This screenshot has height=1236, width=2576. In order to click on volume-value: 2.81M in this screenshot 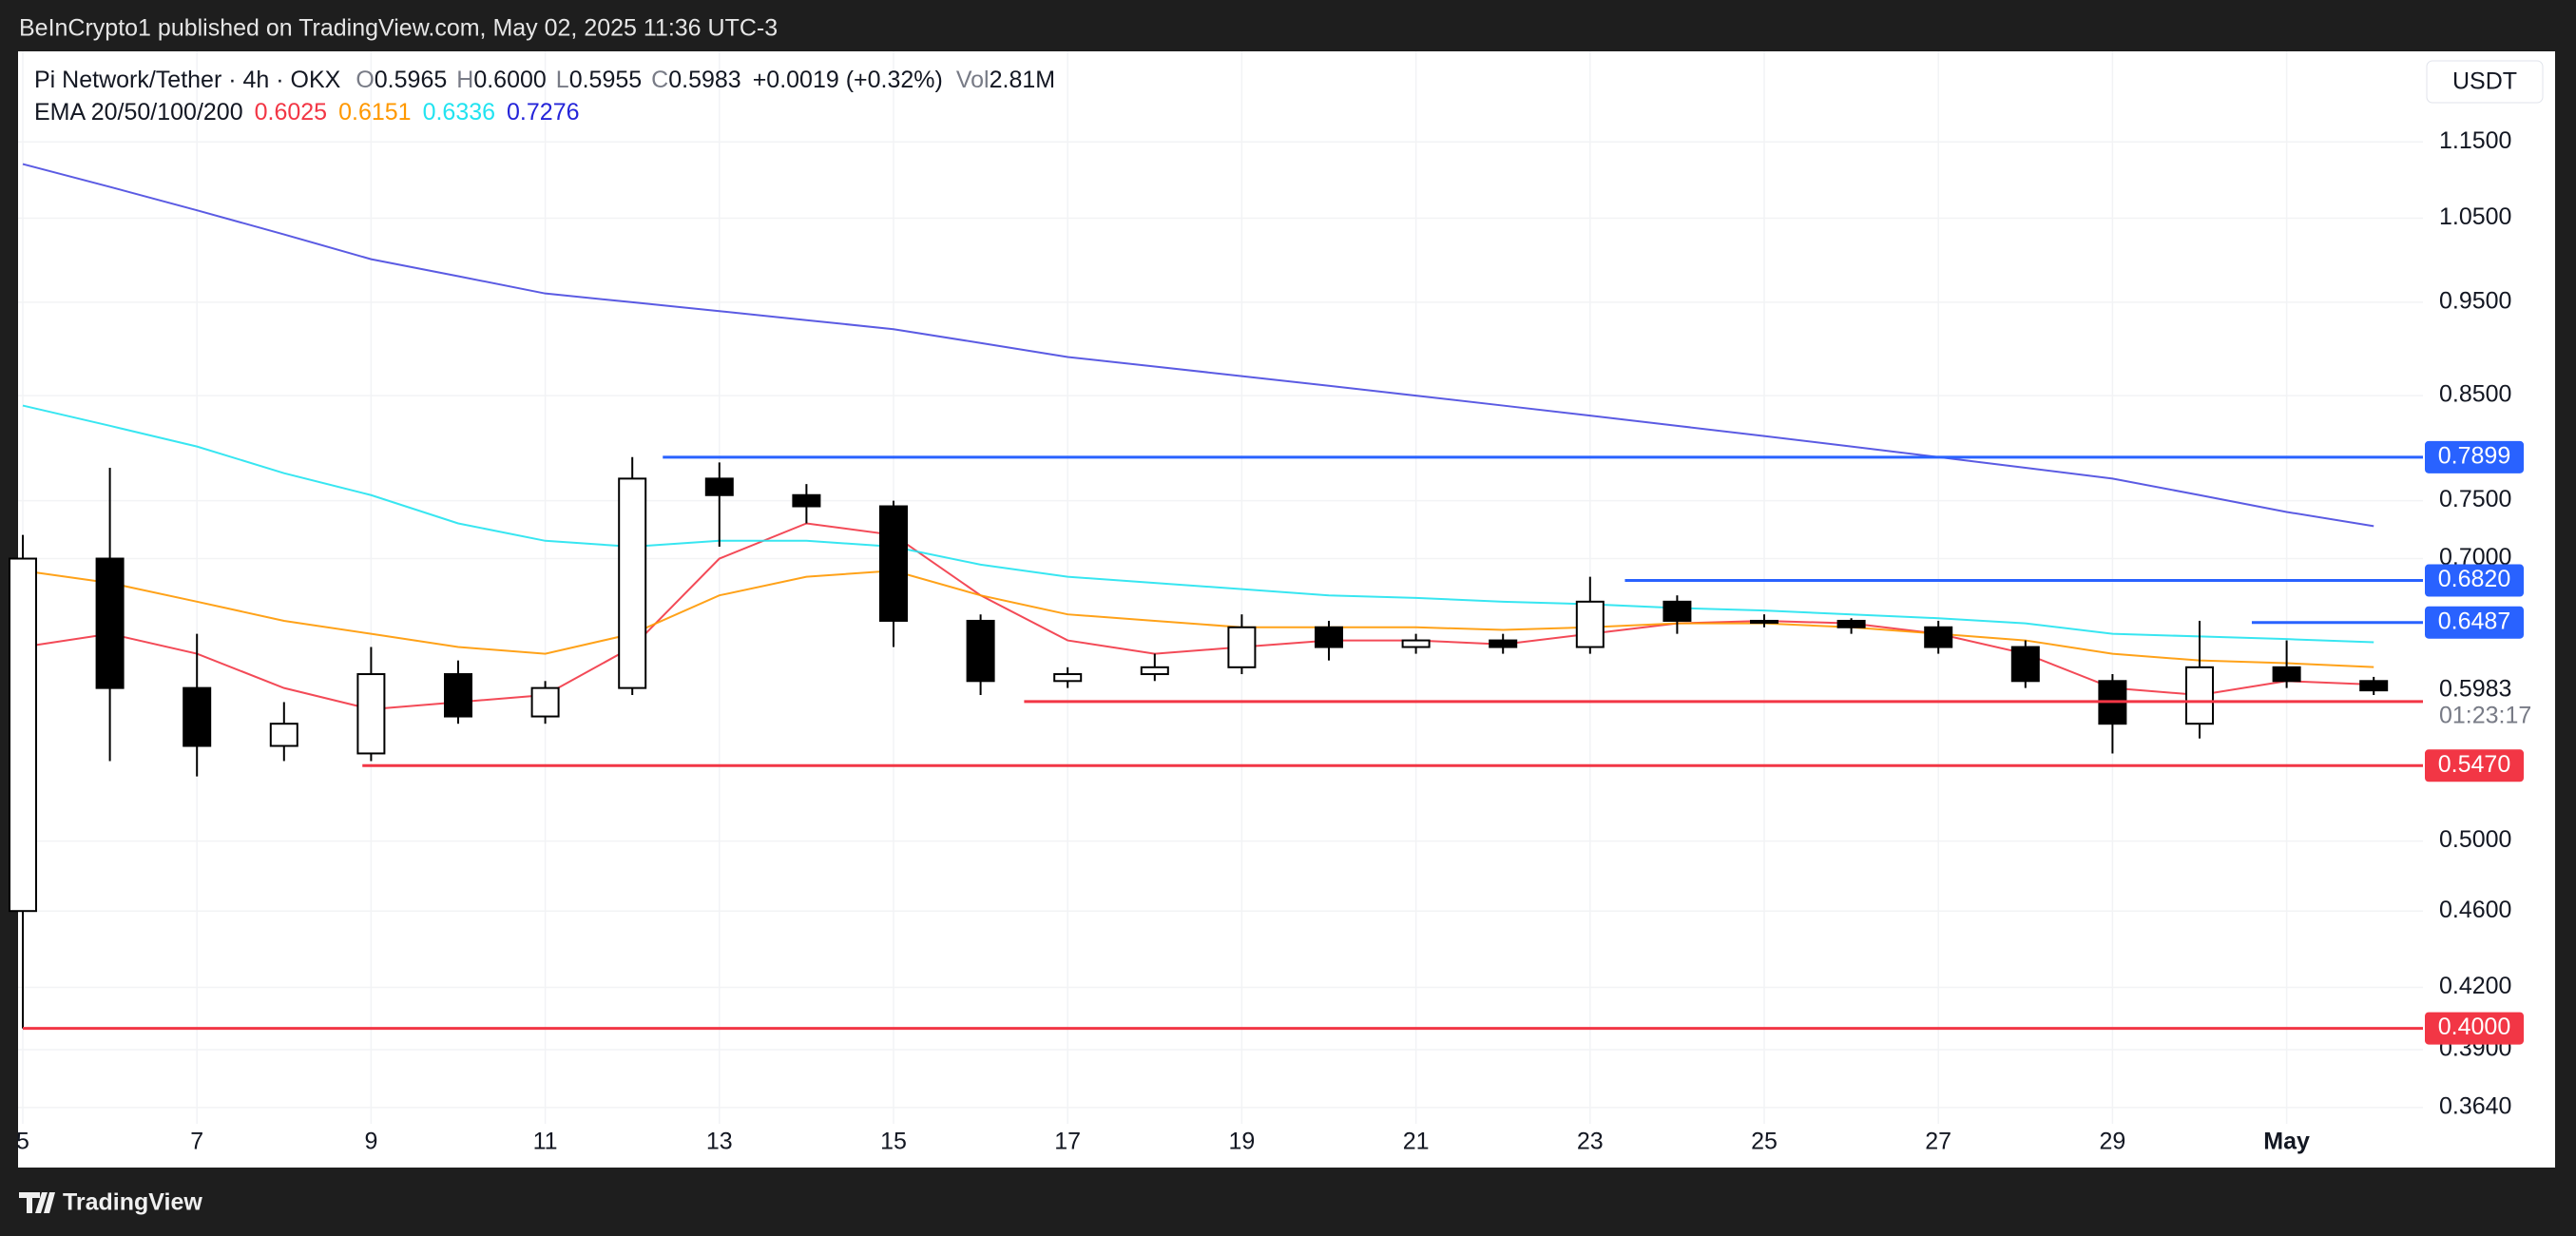, I will do `click(1022, 80)`.